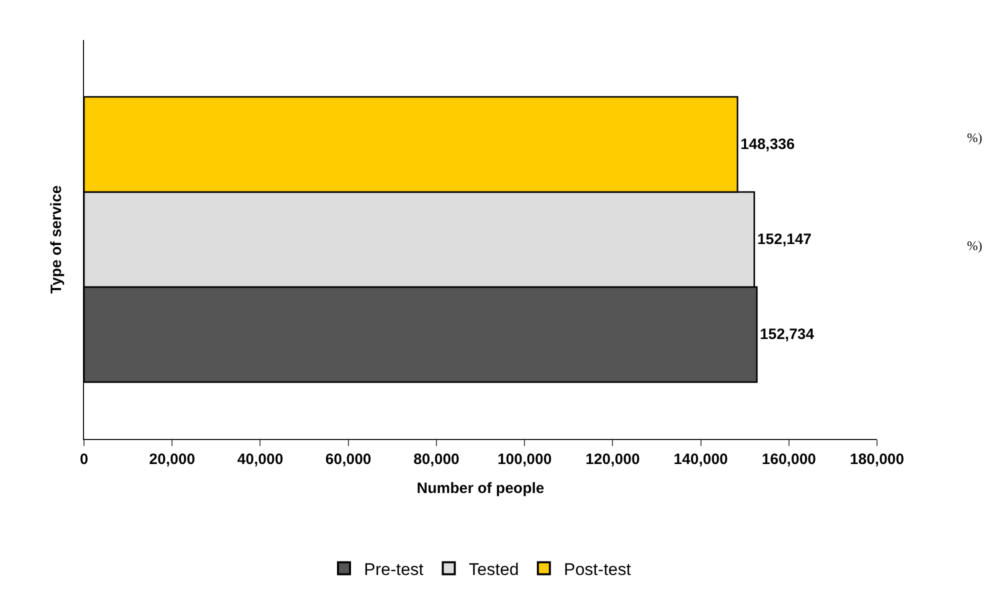  Describe the element at coordinates (56, 239) in the screenshot. I see `y-axis-title: Type of service` at that location.